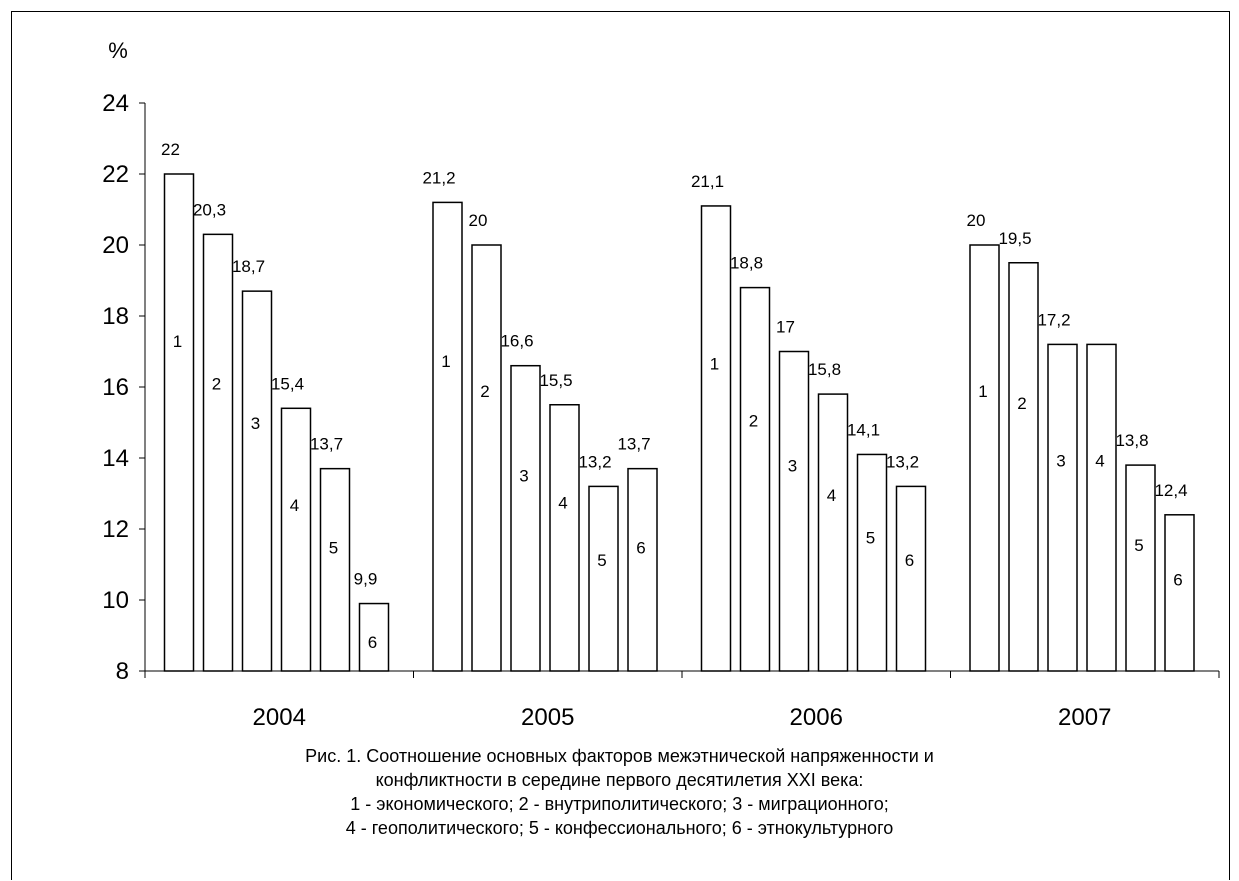  I want to click on y-tick-label: 14, so click(115, 458).